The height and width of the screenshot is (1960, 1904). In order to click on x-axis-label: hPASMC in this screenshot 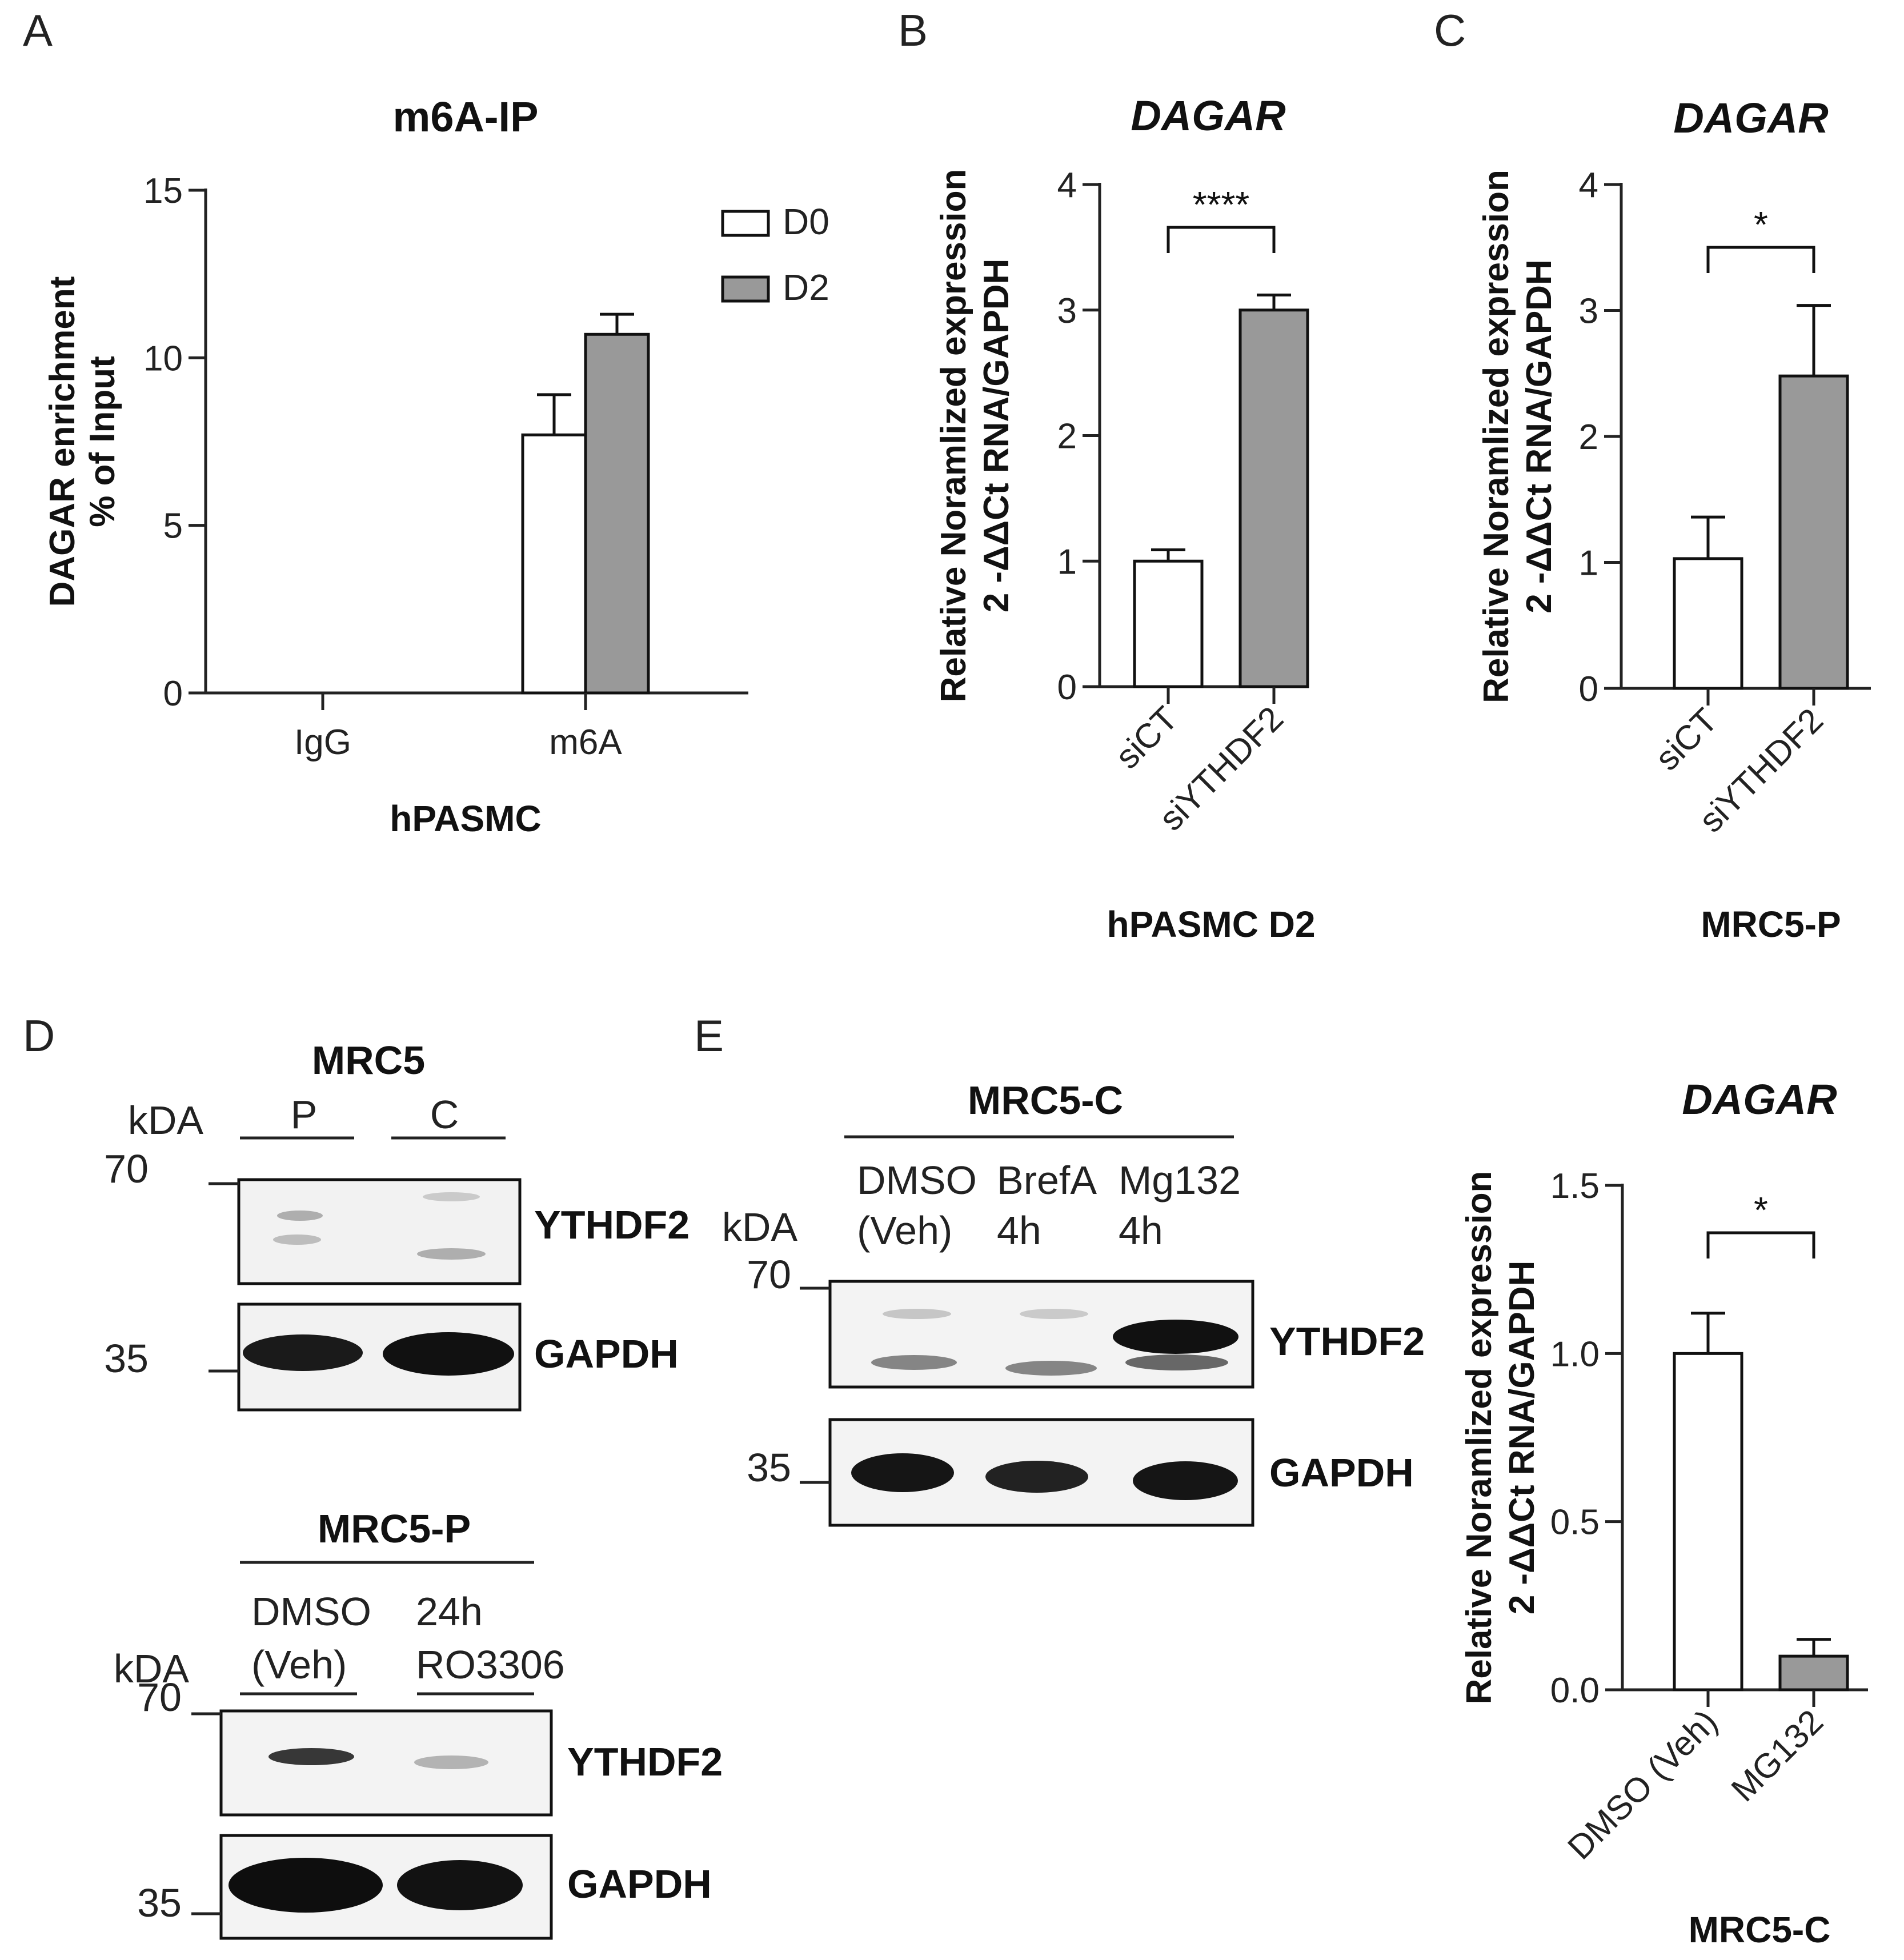, I will do `click(465, 818)`.